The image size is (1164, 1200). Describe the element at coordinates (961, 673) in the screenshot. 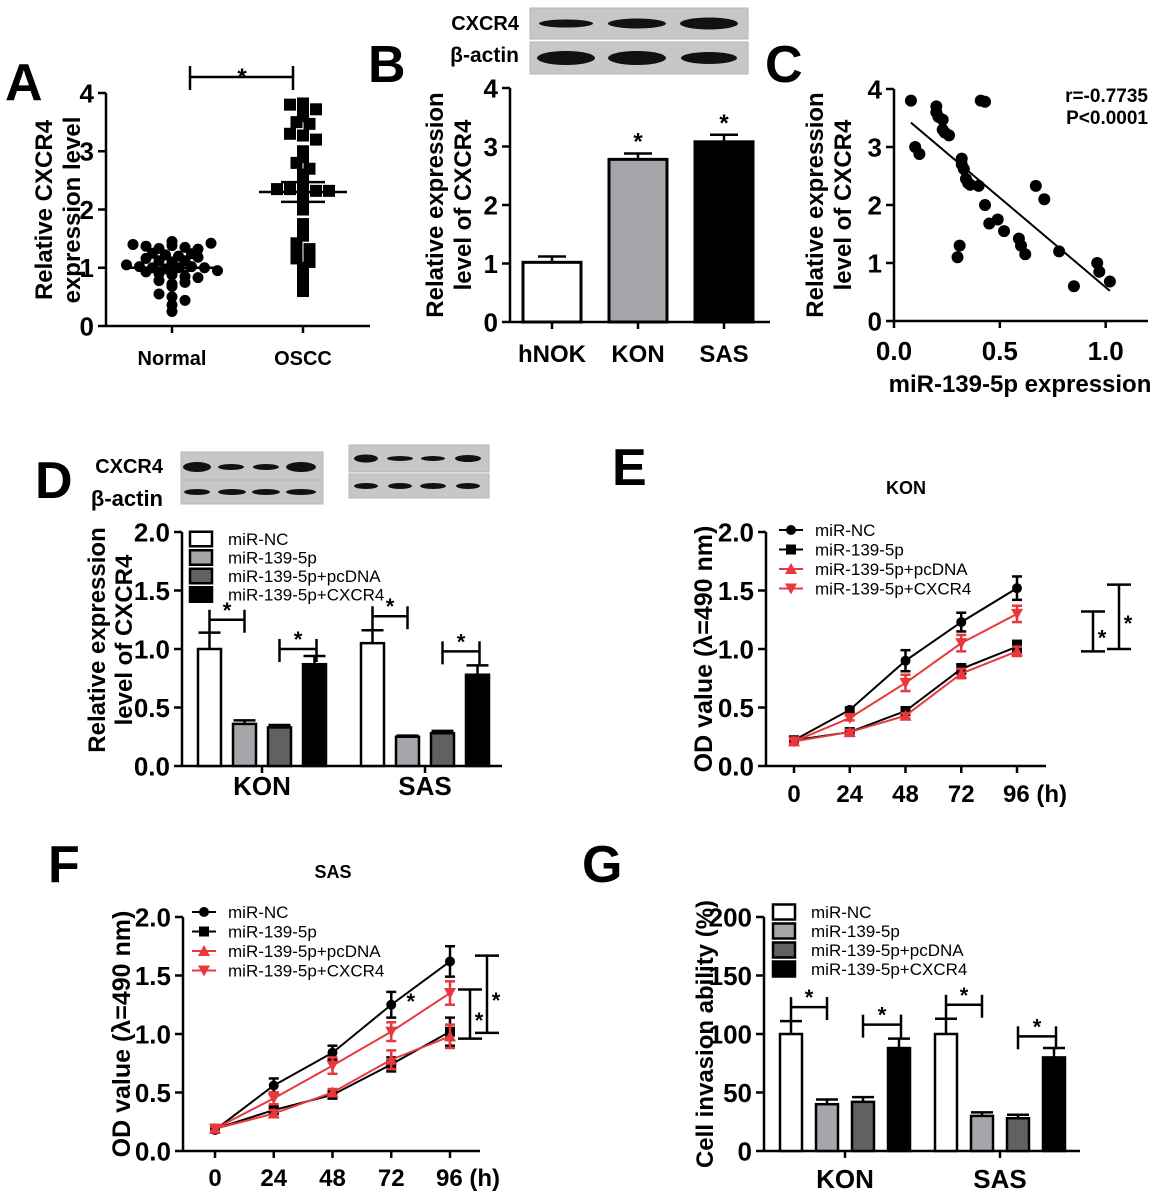

I see `panel-e-point-triangle-up` at that location.